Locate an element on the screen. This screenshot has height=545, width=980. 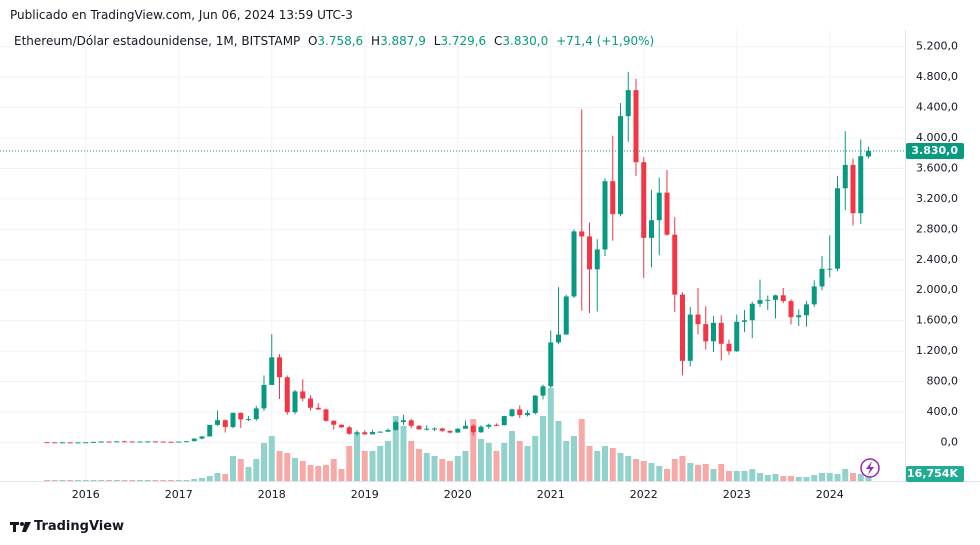
last-price-label: 3.830,0 is located at coordinates (934, 150).